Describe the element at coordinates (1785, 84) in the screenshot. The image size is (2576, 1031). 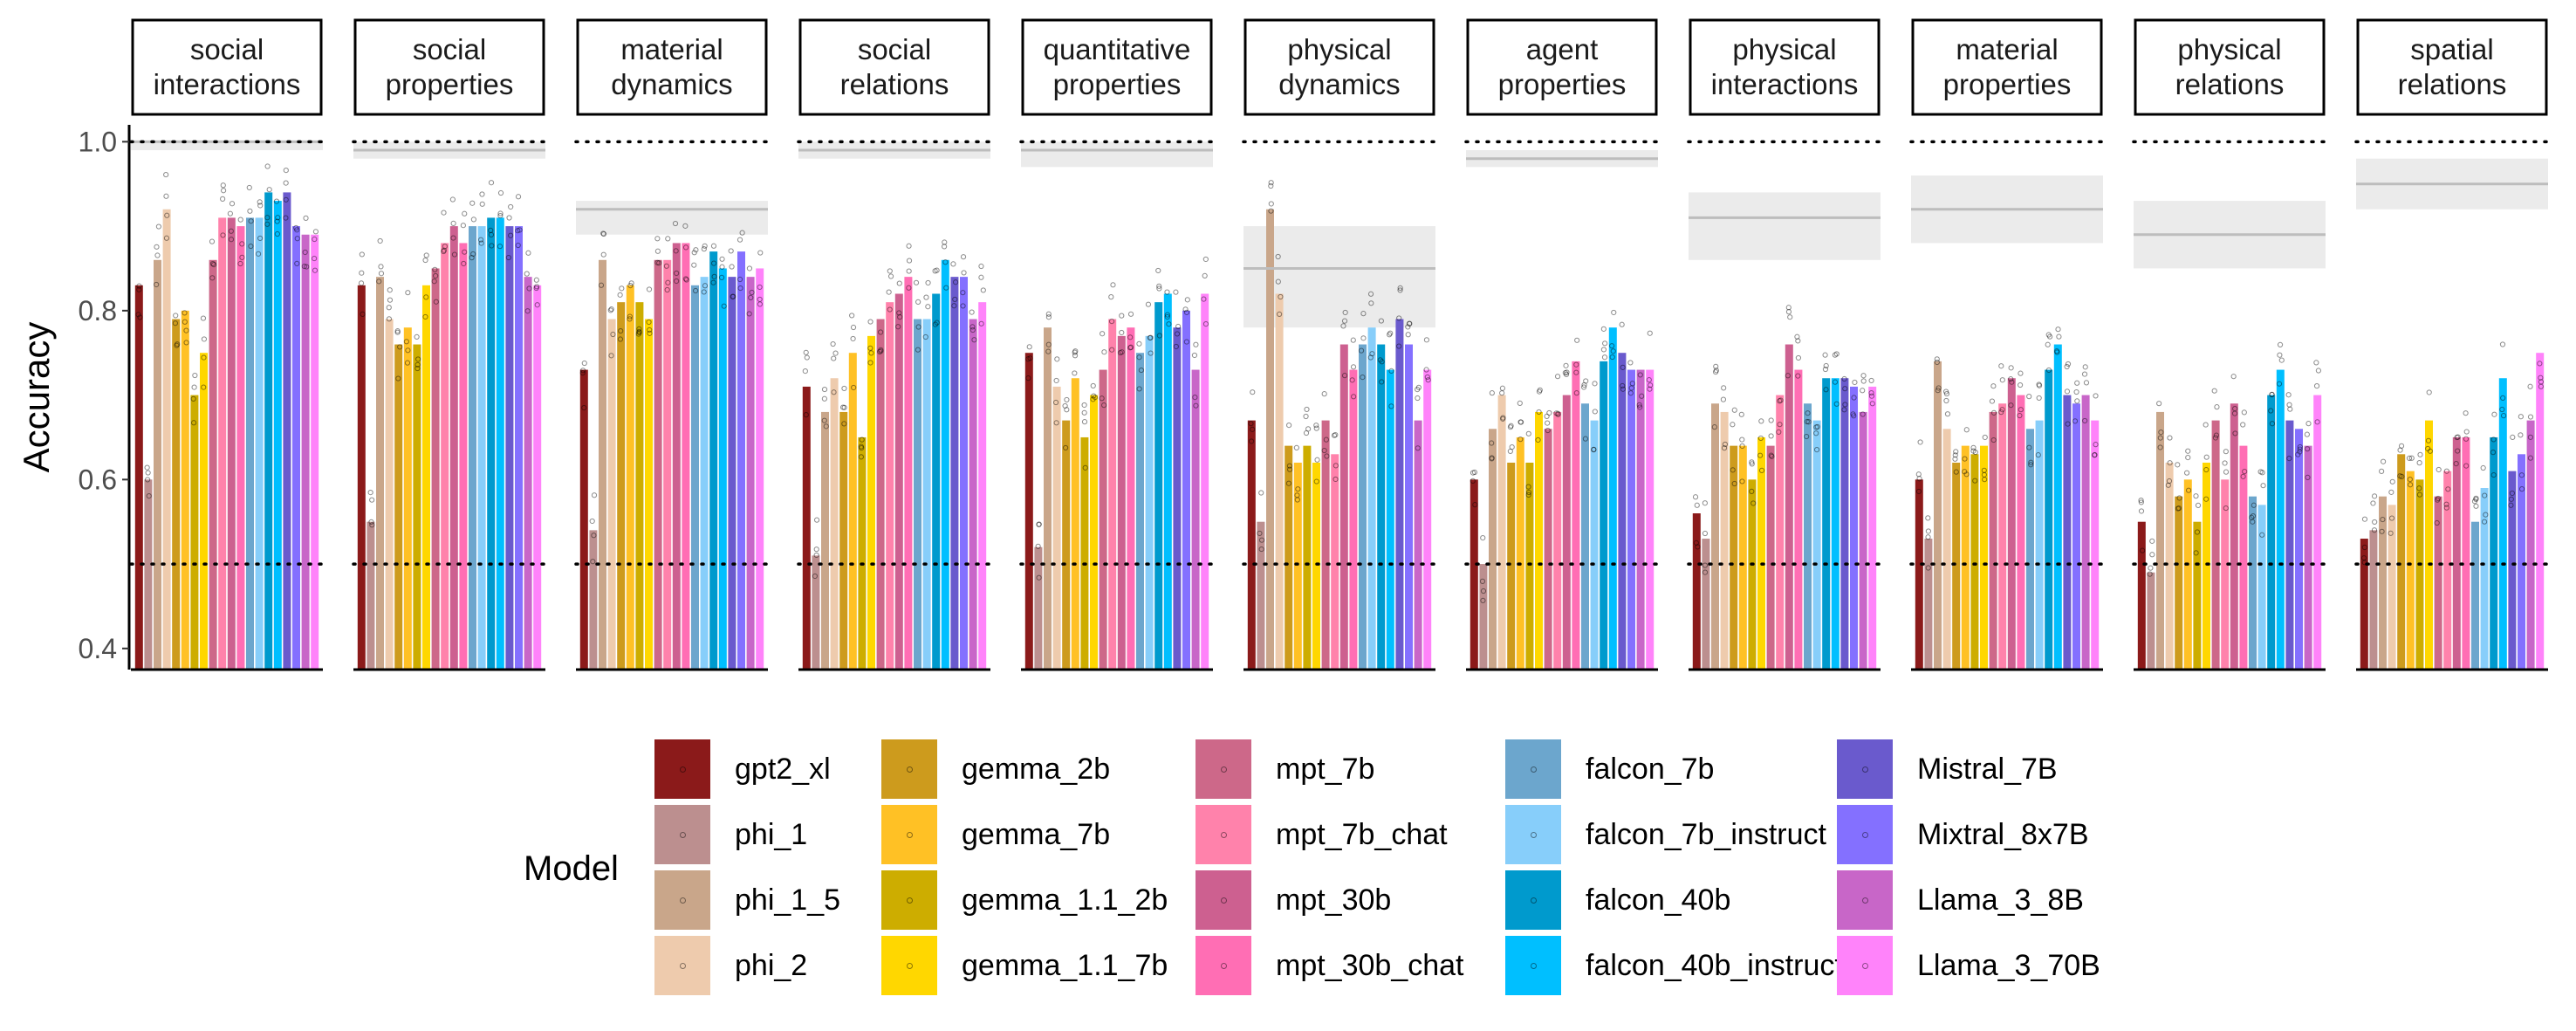
I see `facet-title: interactions` at that location.